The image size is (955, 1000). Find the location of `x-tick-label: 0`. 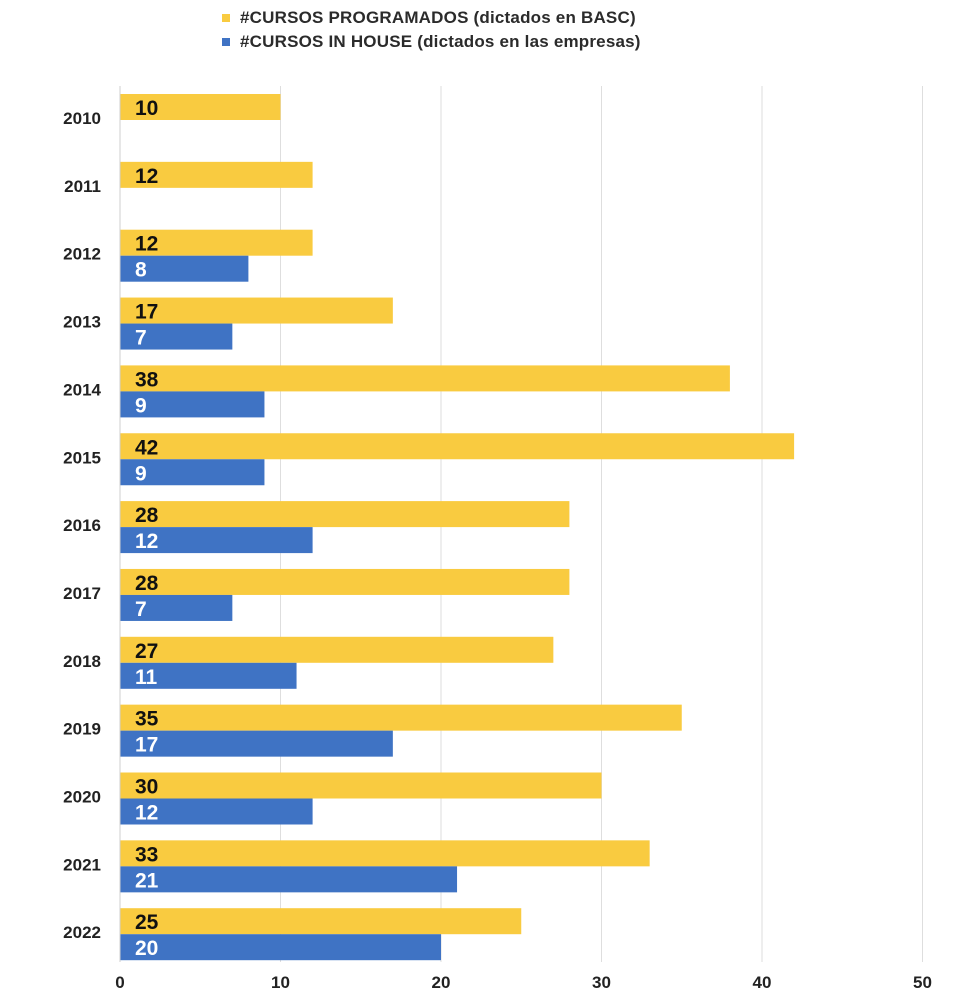

x-tick-label: 0 is located at coordinates (119, 982).